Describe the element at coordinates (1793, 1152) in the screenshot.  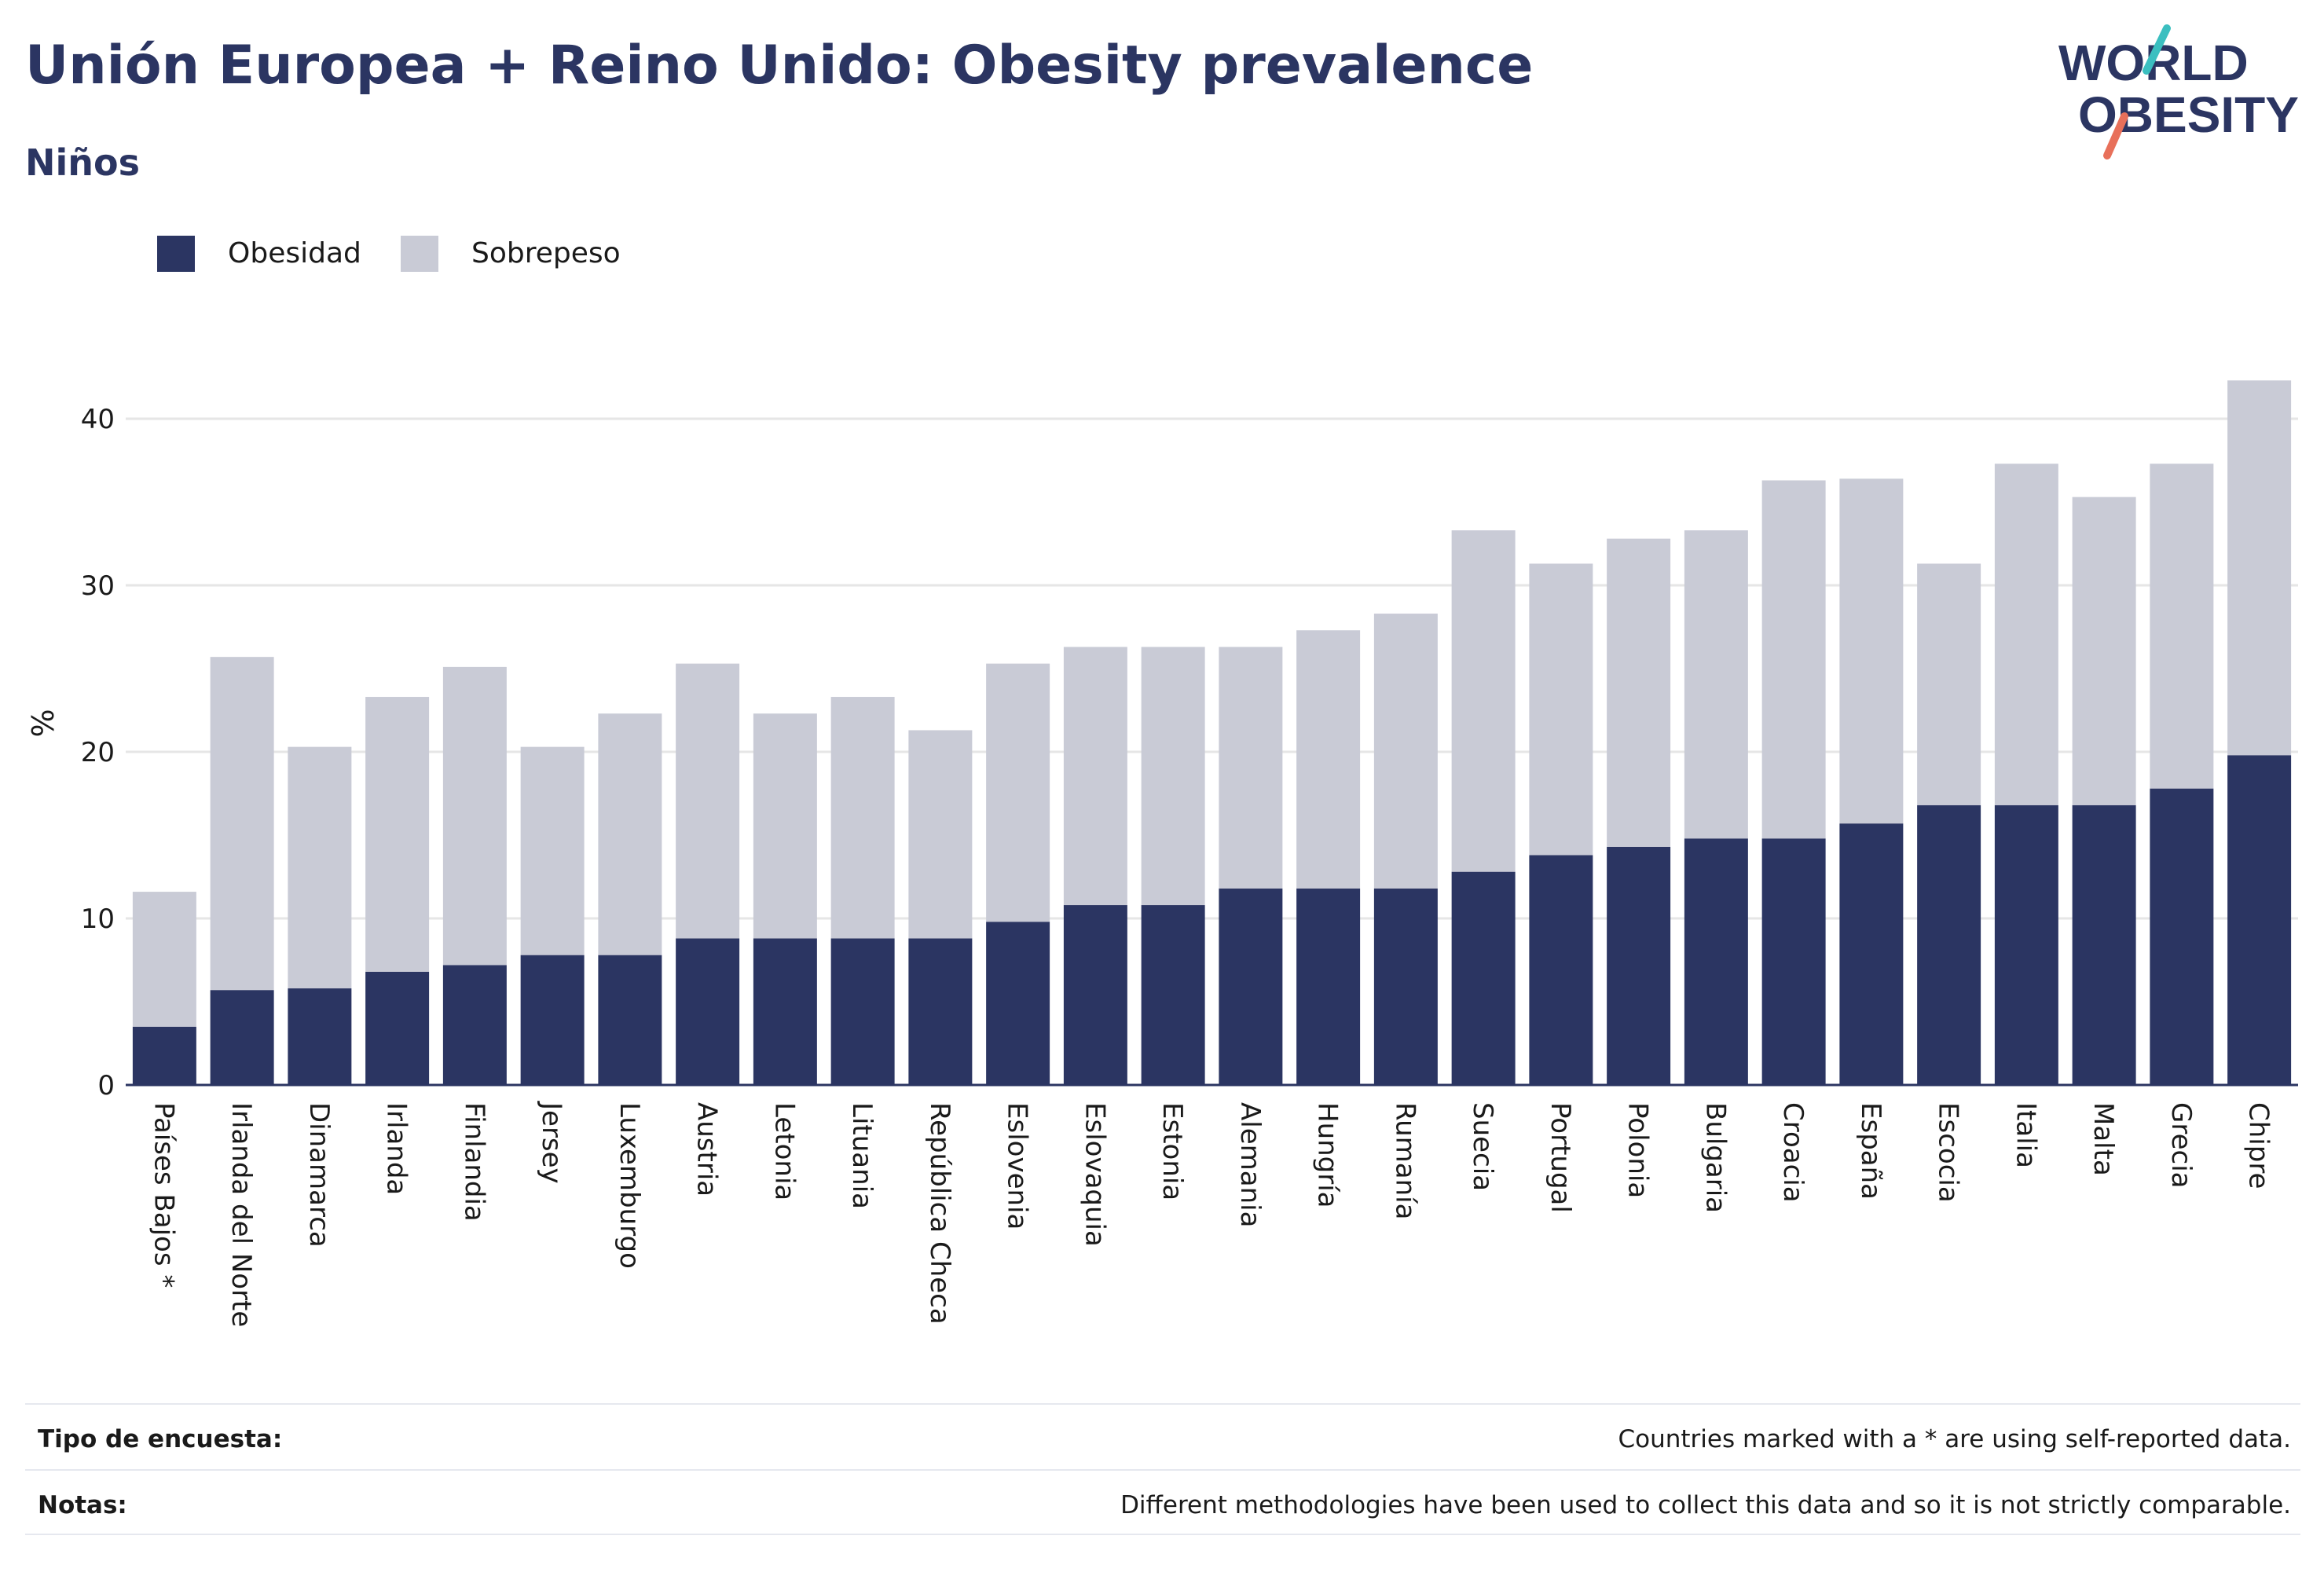
I see `x-tick-label: Croacia` at that location.